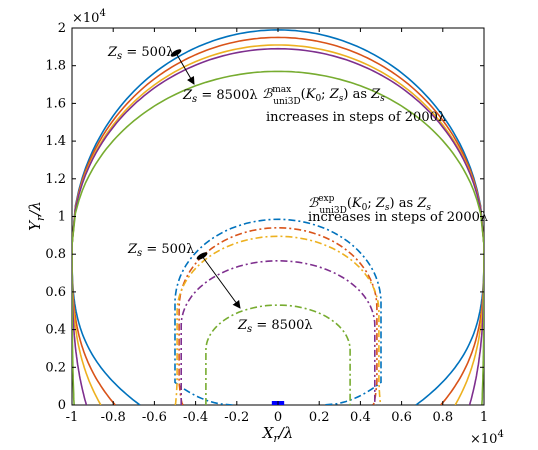 This screenshot has width=538, height=450. What do you see at coordinates (236, 417) in the screenshot?
I see `x-tick-label: -0.2` at bounding box center [236, 417].